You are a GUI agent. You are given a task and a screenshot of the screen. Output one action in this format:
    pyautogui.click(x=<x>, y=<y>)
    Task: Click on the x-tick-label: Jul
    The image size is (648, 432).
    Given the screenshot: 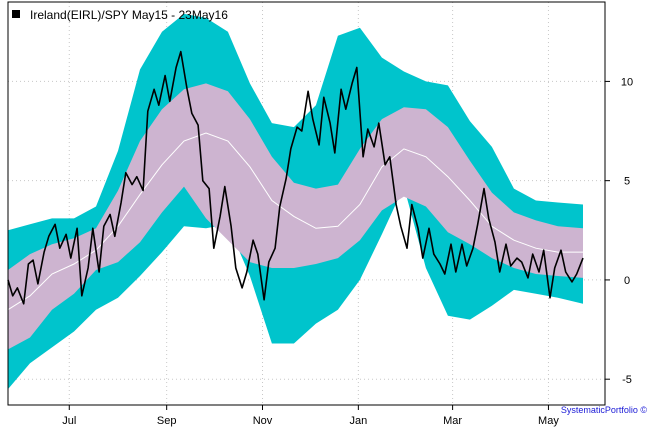 What is the action you would take?
    pyautogui.click(x=69, y=421)
    